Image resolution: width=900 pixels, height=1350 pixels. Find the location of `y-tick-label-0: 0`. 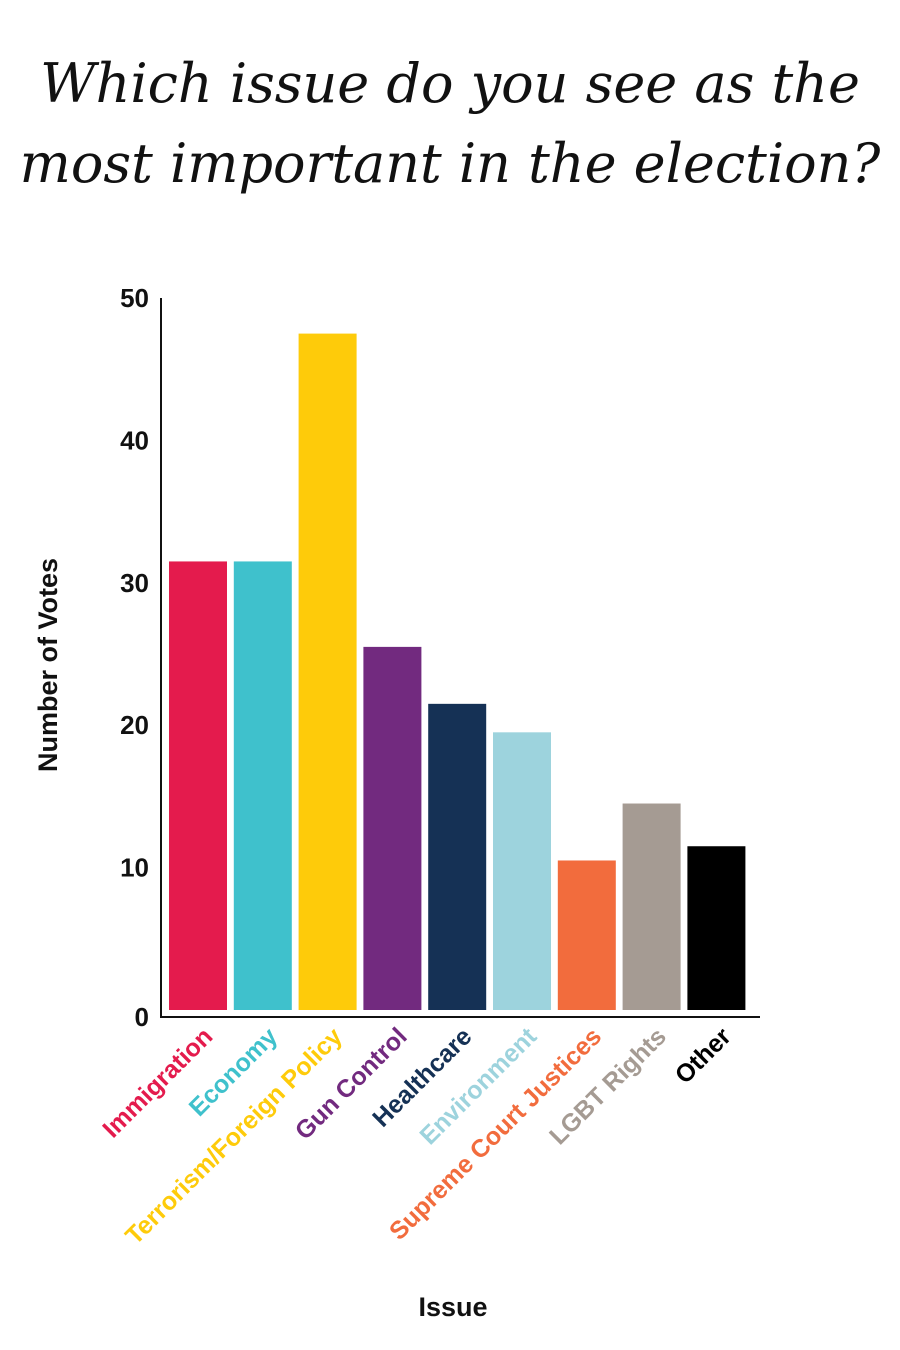

y-tick-label-0: 0 is located at coordinates (142, 1017).